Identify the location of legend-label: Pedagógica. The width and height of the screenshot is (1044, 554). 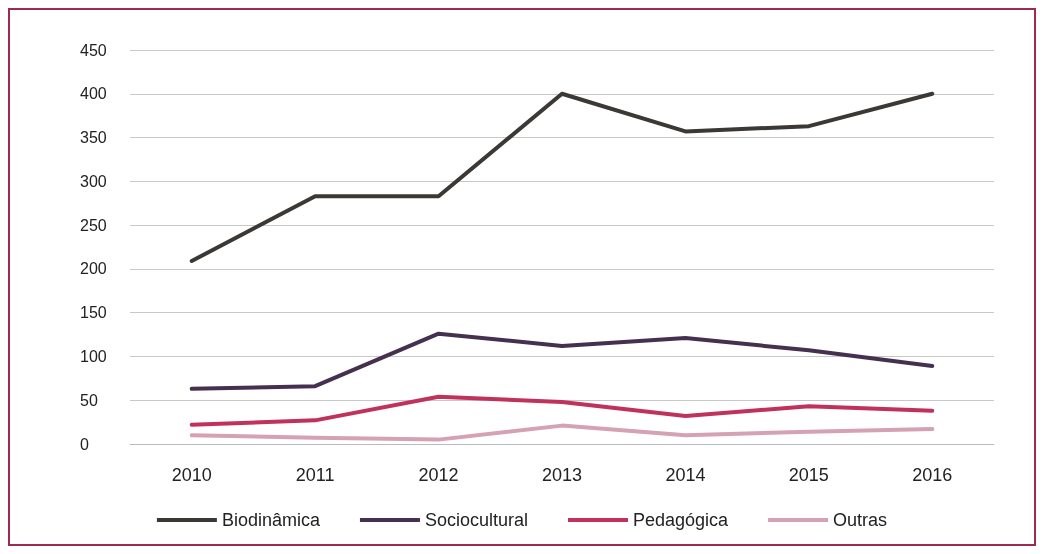
(681, 520).